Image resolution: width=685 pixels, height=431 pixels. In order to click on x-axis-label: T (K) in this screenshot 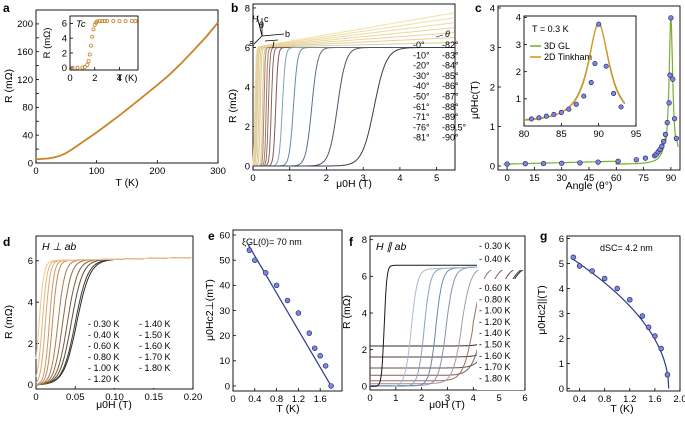, I will do `click(126, 183)`.